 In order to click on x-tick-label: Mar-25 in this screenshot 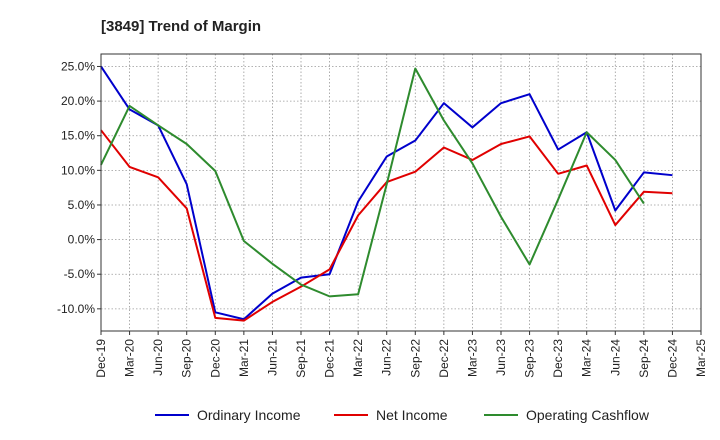, I will do `click(701, 358)`.